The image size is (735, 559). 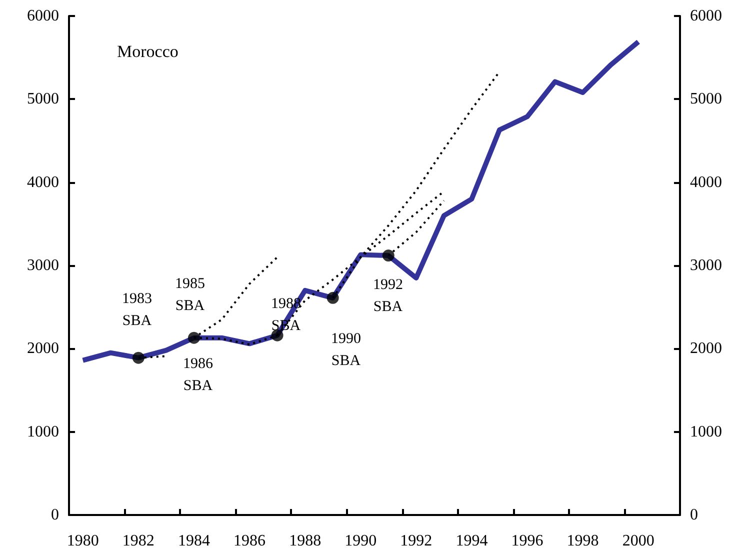 What do you see at coordinates (527, 541) in the screenshot?
I see `x-tick-label: 1996` at bounding box center [527, 541].